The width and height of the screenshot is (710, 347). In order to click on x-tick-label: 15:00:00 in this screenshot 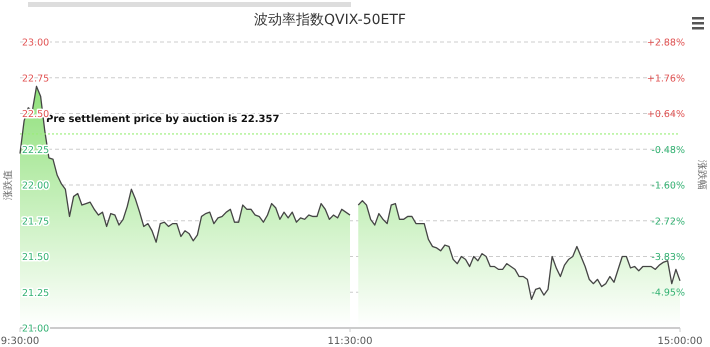, I will do `click(680, 341)`.